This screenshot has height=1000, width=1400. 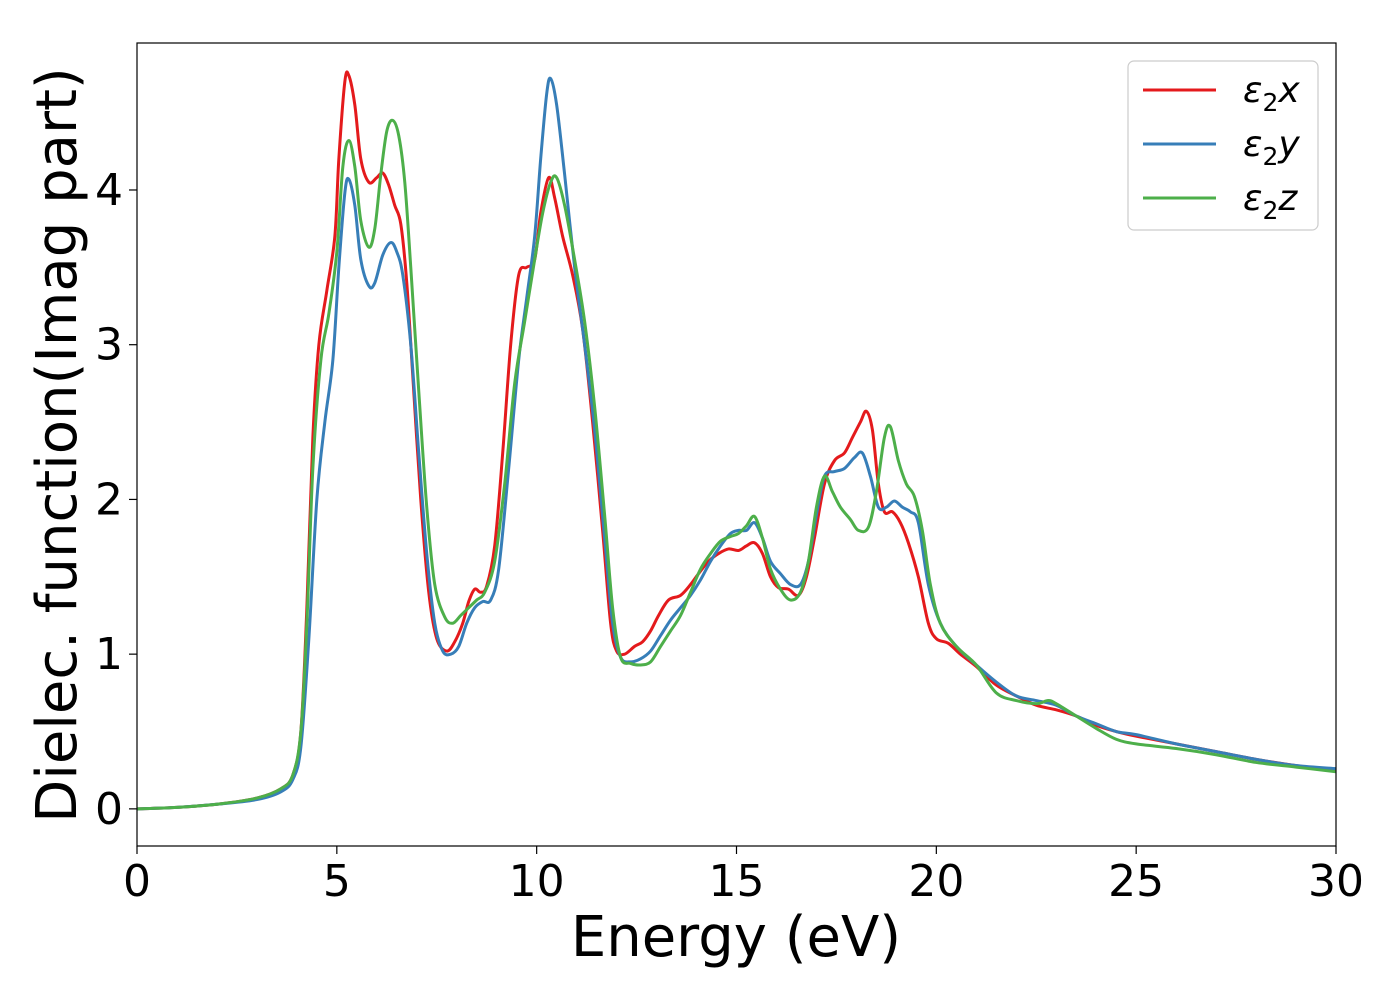 I want to click on legend-label-e2z: ε2z, so click(x=1270, y=201).